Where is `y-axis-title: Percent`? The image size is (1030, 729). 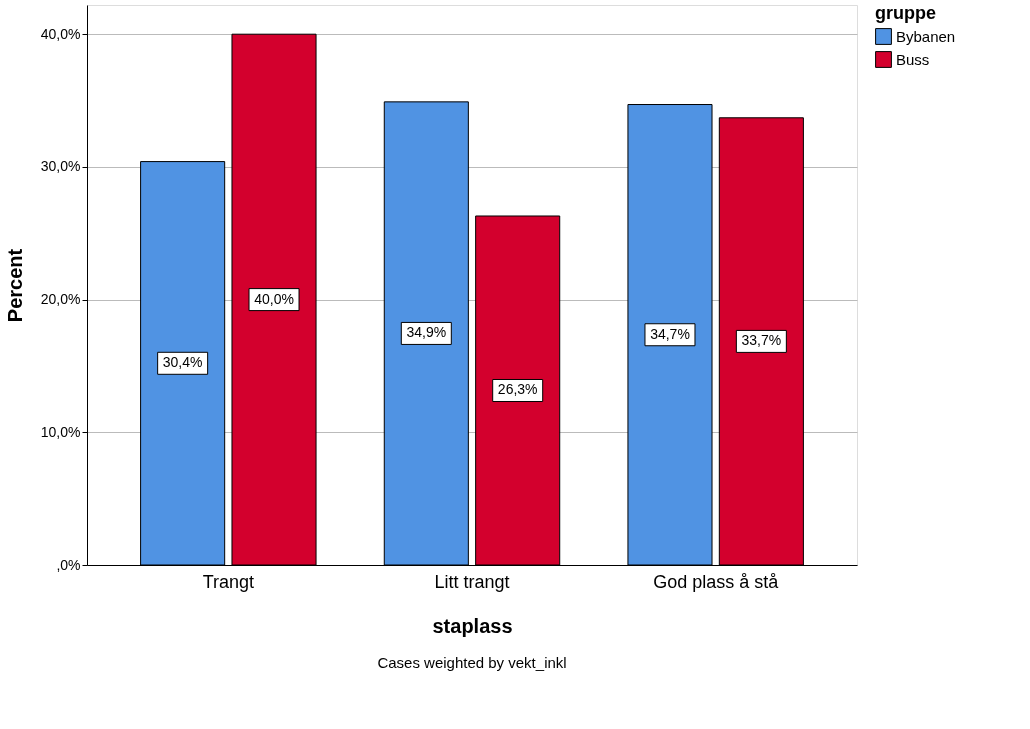 y-axis-title: Percent is located at coordinates (14, 285).